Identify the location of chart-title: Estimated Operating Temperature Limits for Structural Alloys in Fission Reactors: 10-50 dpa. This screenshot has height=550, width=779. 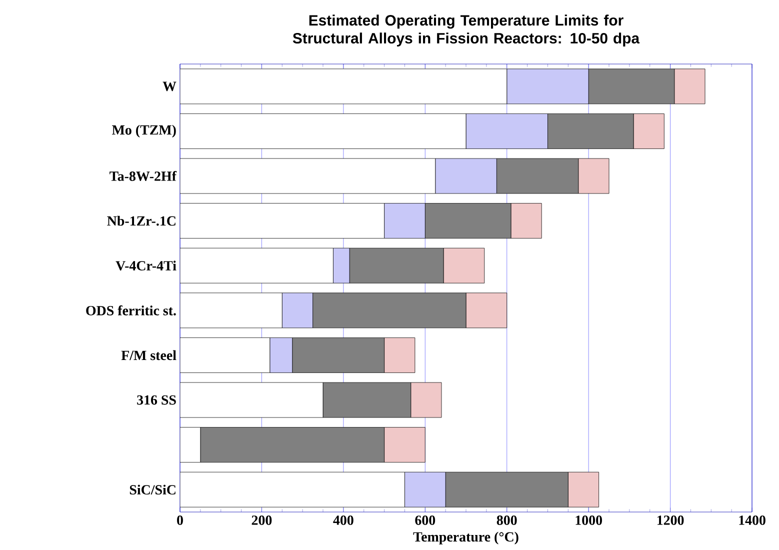
(466, 30).